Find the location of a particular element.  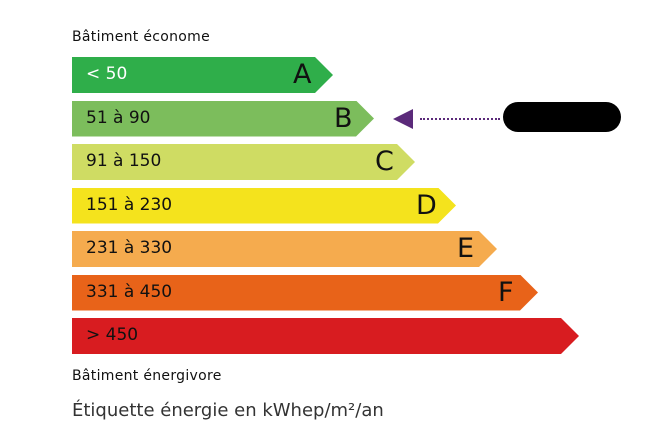

class-letter: F is located at coordinates (506, 292).